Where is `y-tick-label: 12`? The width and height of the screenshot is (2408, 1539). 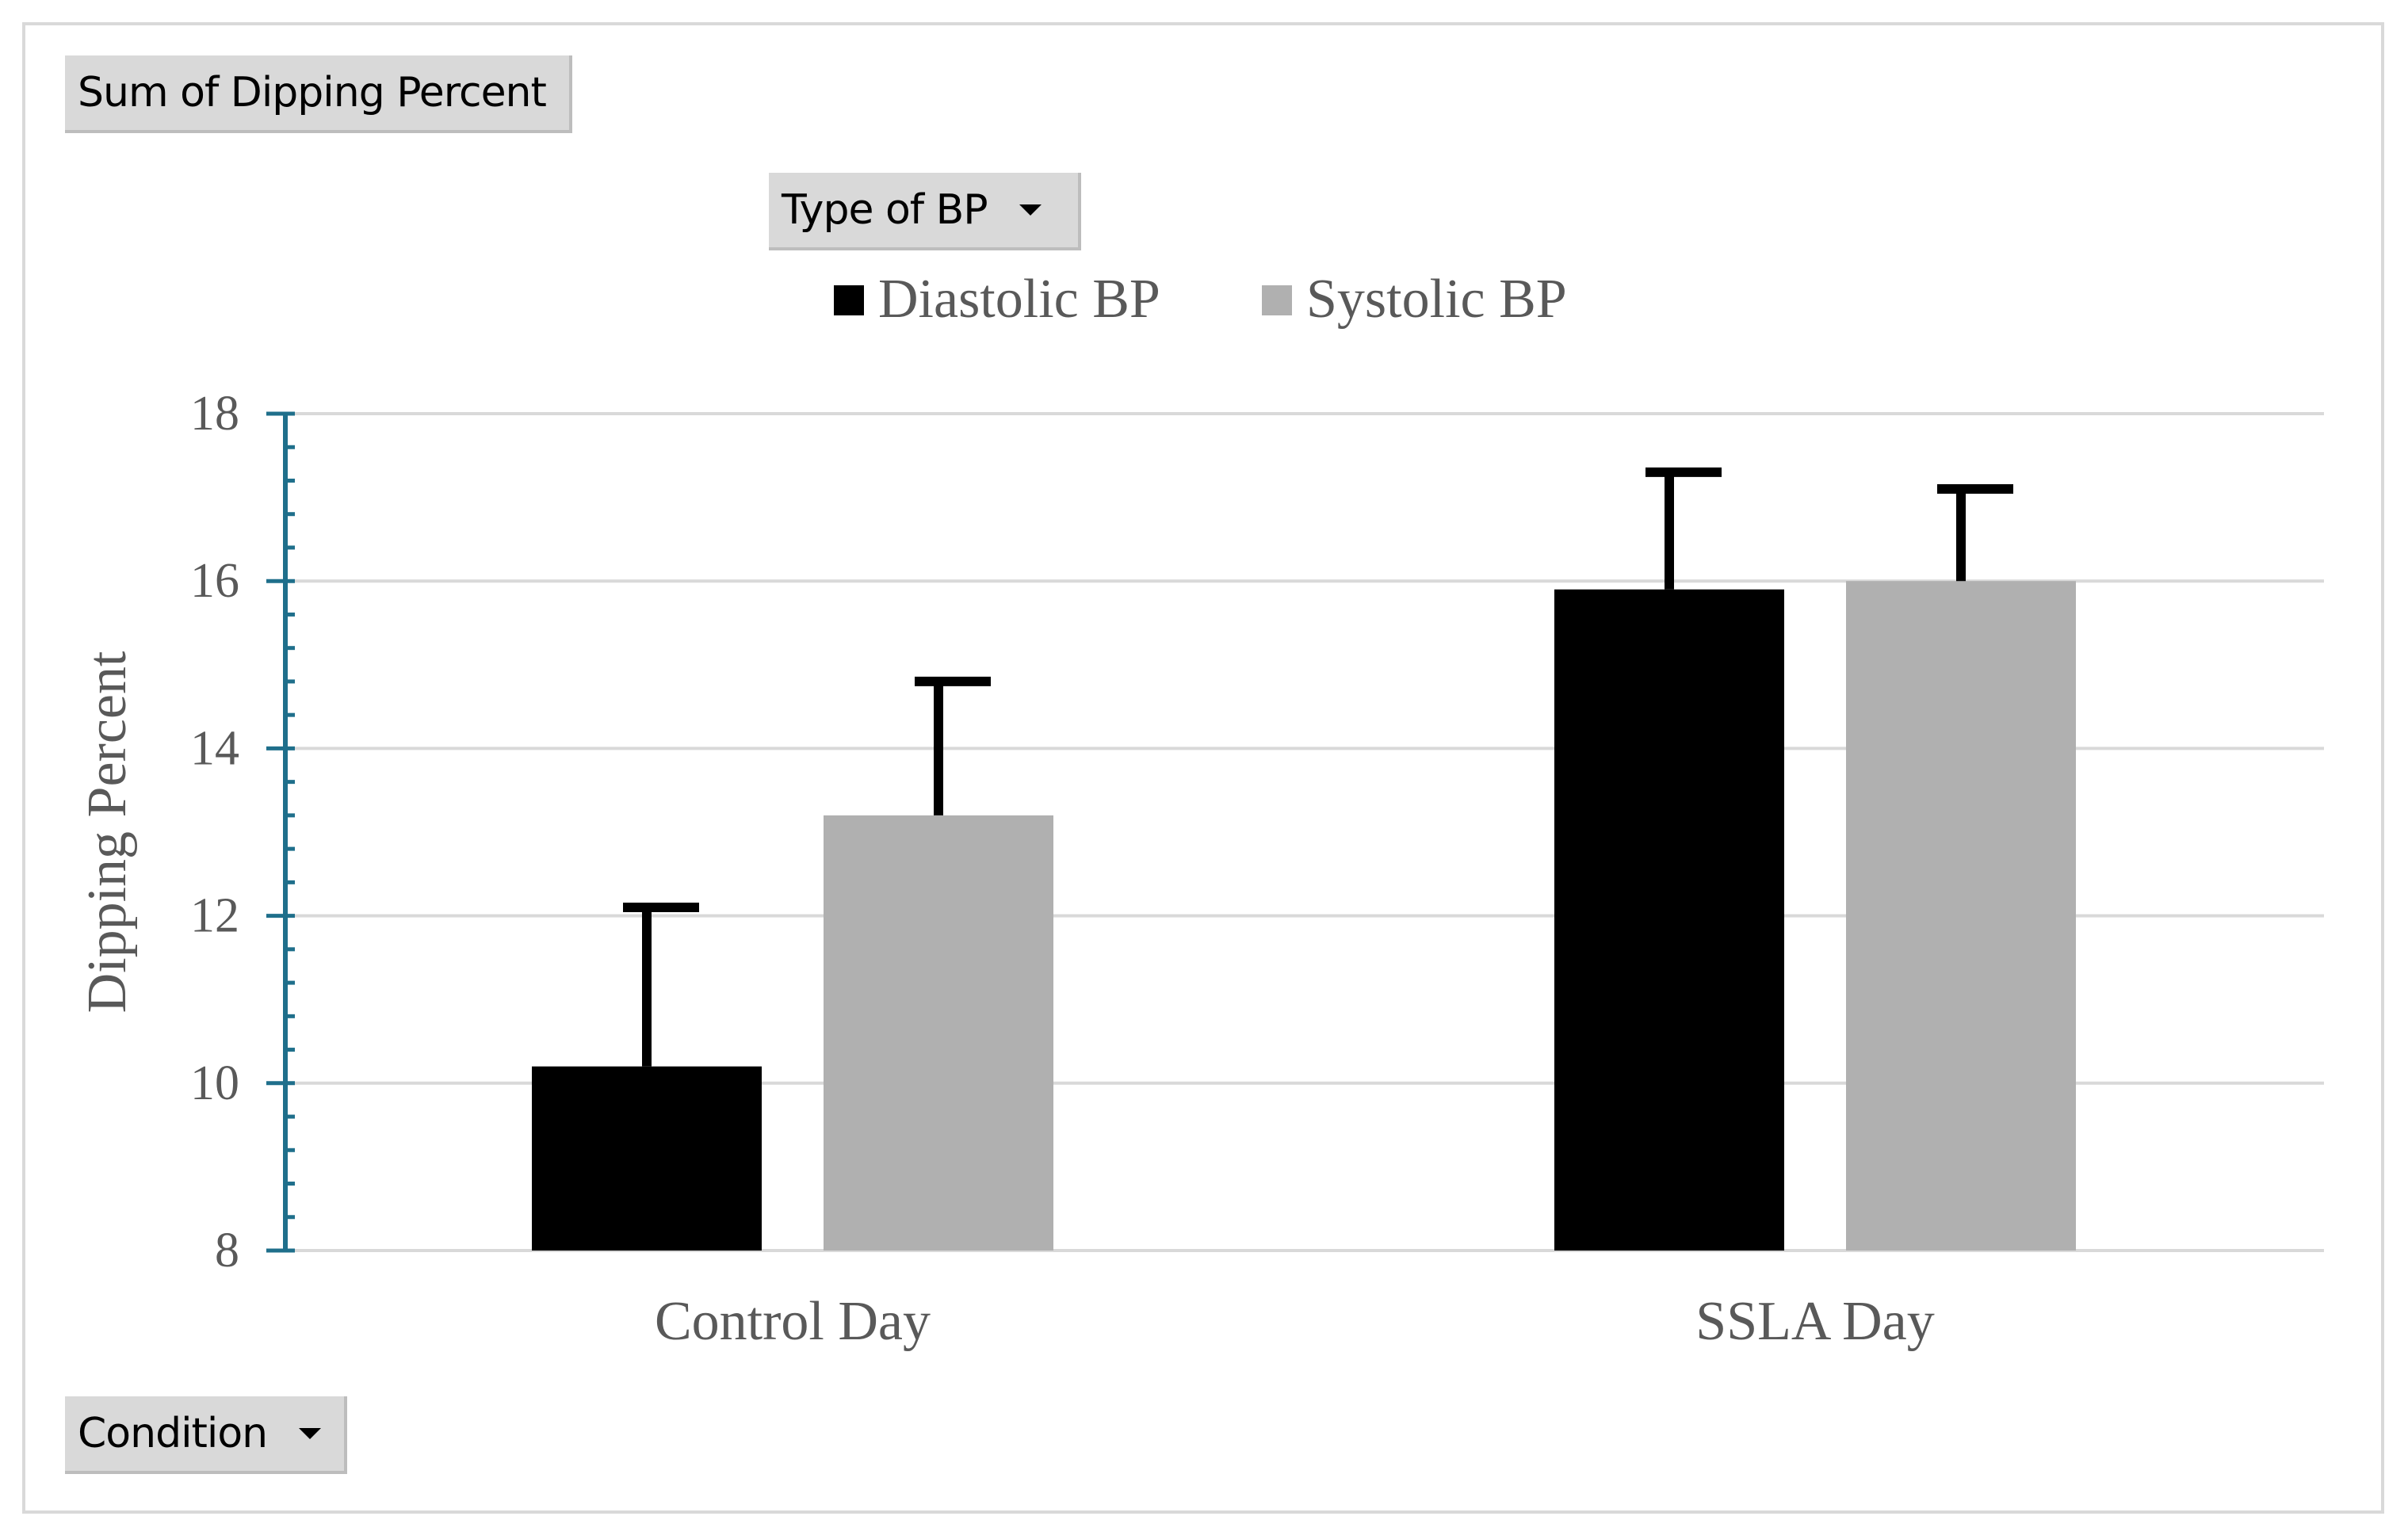 y-tick-label: 12 is located at coordinates (214, 916).